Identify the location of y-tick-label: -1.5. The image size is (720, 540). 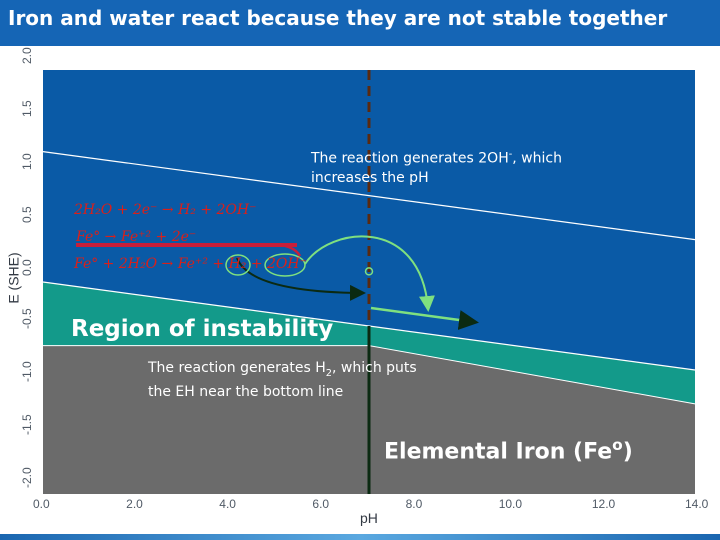
(27, 424).